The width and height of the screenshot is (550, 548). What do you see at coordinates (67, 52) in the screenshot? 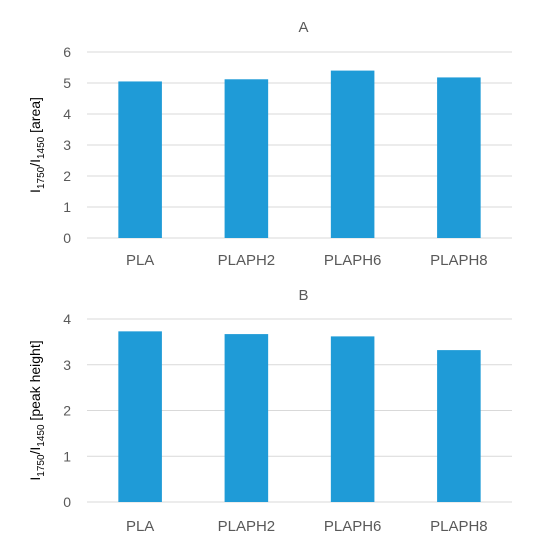
I see `y-tick-label: 6` at bounding box center [67, 52].